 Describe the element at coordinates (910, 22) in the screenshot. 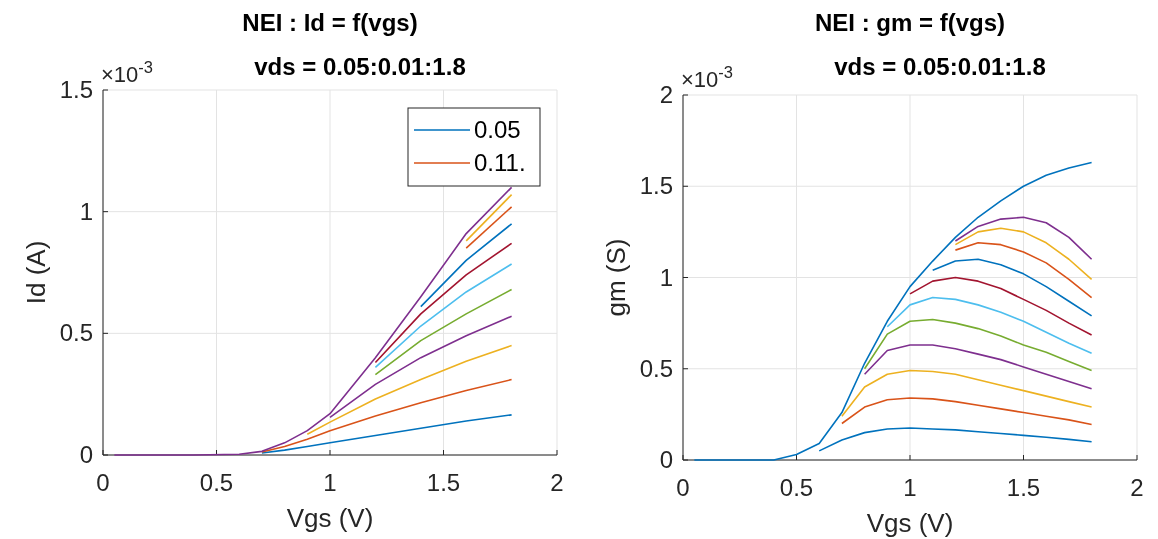

I see `chart-title: NEI : gm = f(vgs)` at that location.